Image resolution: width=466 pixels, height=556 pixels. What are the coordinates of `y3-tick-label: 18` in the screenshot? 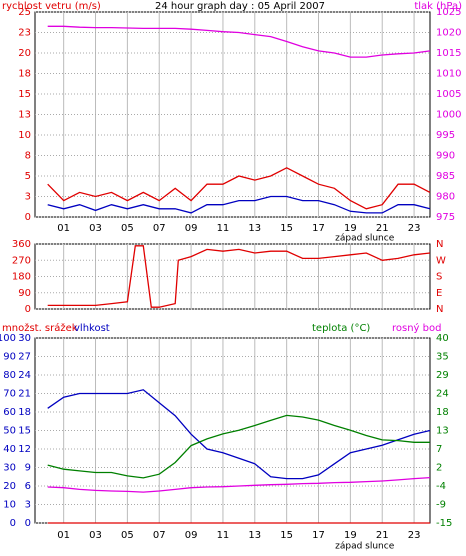 It's located at (24, 412).